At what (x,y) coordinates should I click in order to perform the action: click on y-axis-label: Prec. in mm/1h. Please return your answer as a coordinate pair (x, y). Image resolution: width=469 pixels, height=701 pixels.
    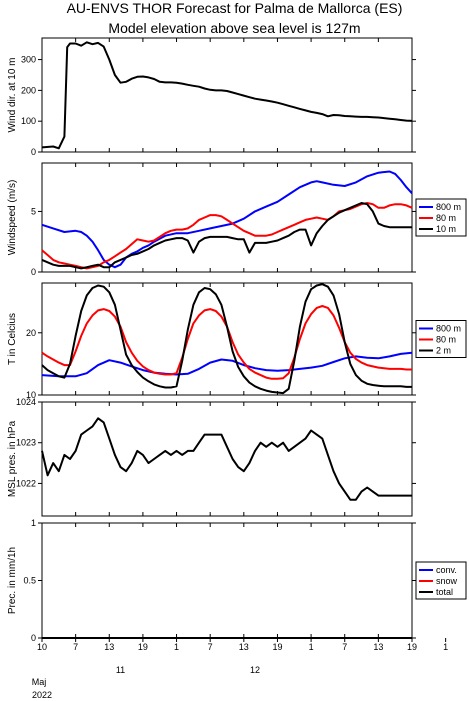
    Looking at the image, I should click on (12, 580).